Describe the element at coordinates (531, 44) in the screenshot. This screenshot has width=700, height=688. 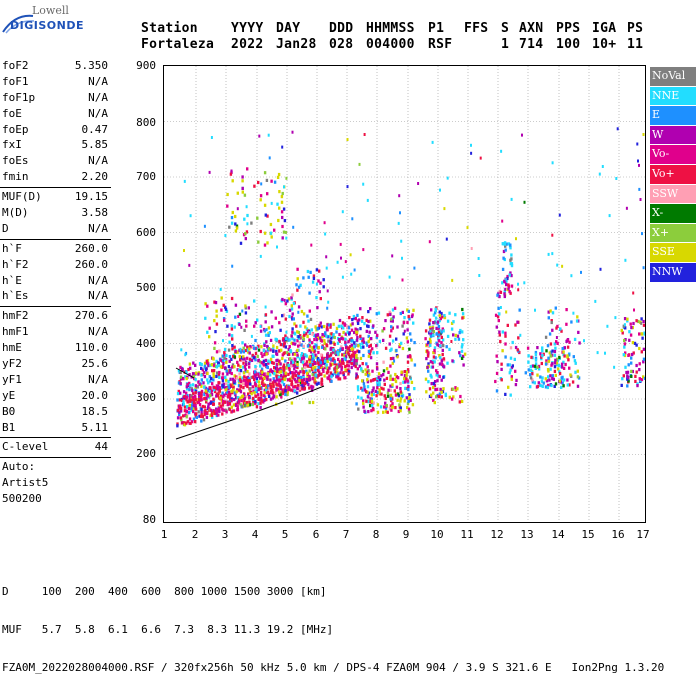
I see `header-value-axn: 714` at that location.